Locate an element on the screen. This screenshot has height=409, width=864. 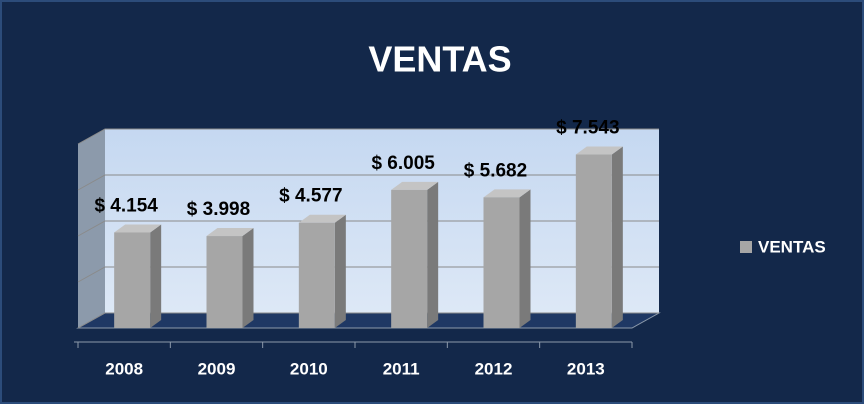
x-tick-label: 2011 is located at coordinates (401, 368).